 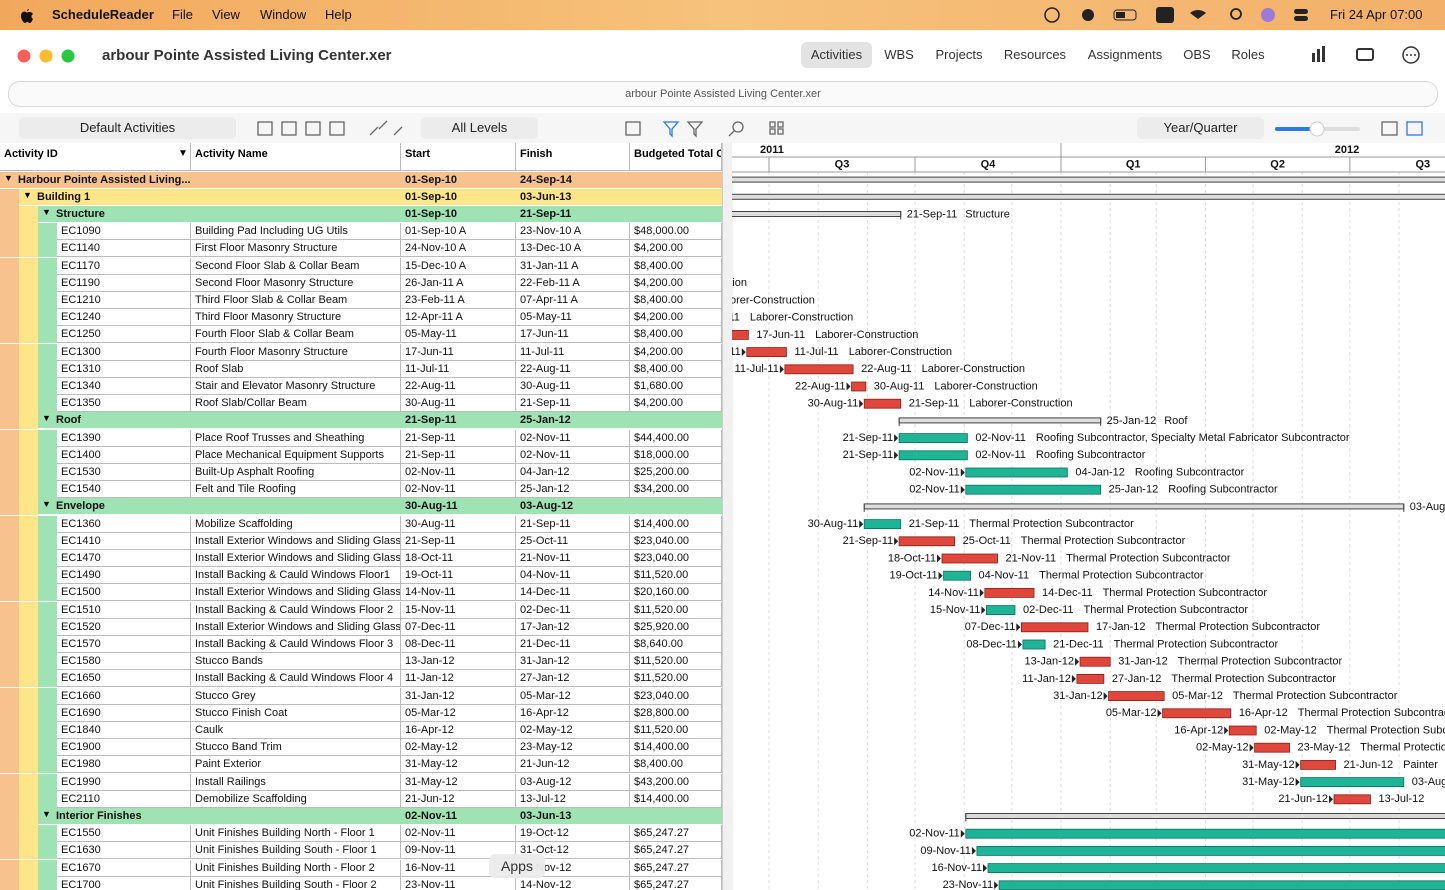 I want to click on activity-budget: $65,247.27, so click(x=676, y=851).